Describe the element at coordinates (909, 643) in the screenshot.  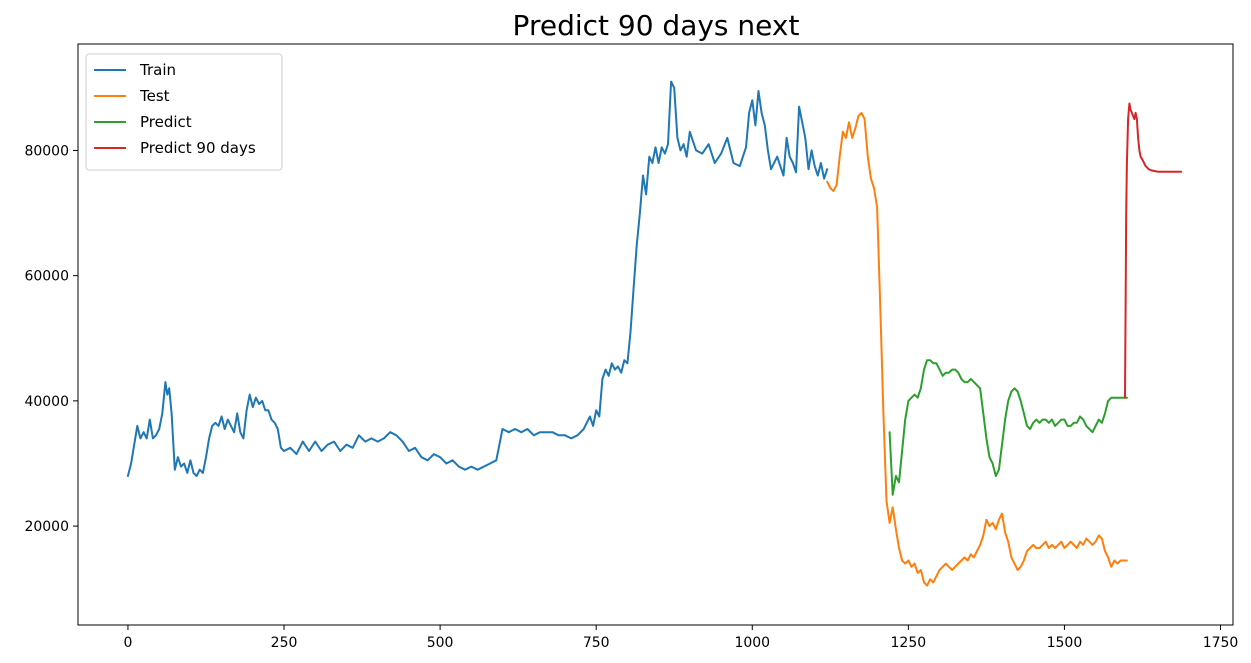
I see `x-tick-label: 1250` at that location.